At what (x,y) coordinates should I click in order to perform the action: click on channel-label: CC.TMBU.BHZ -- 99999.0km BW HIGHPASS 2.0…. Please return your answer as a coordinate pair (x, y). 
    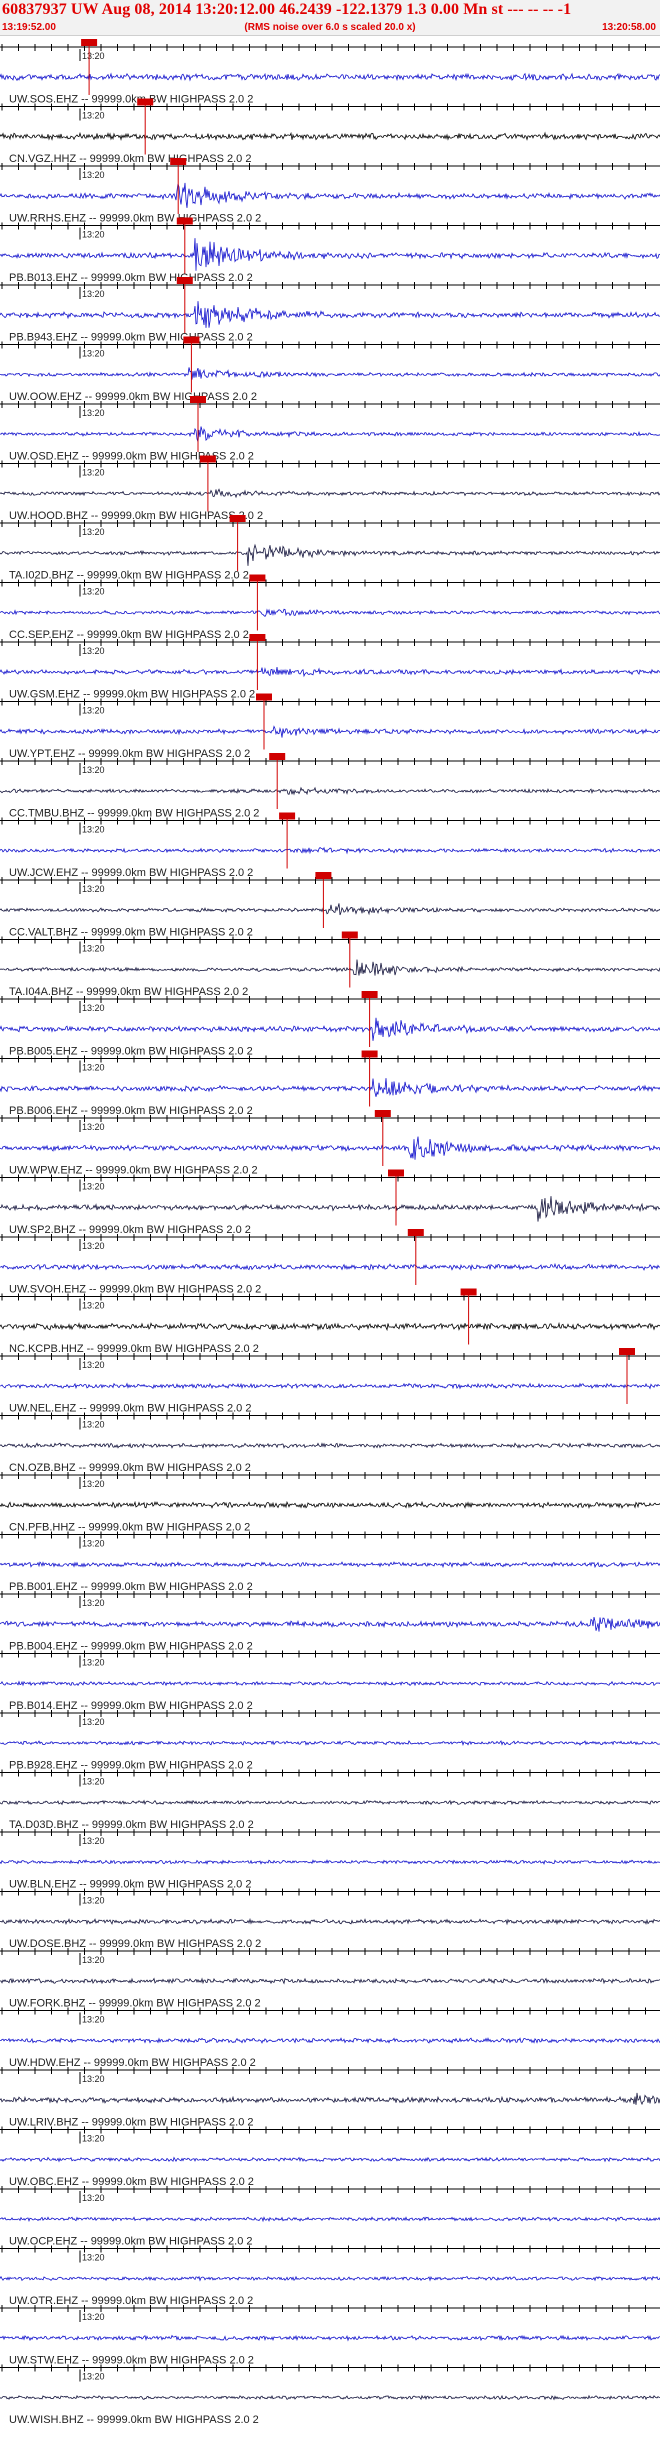
    Looking at the image, I should click on (134, 814).